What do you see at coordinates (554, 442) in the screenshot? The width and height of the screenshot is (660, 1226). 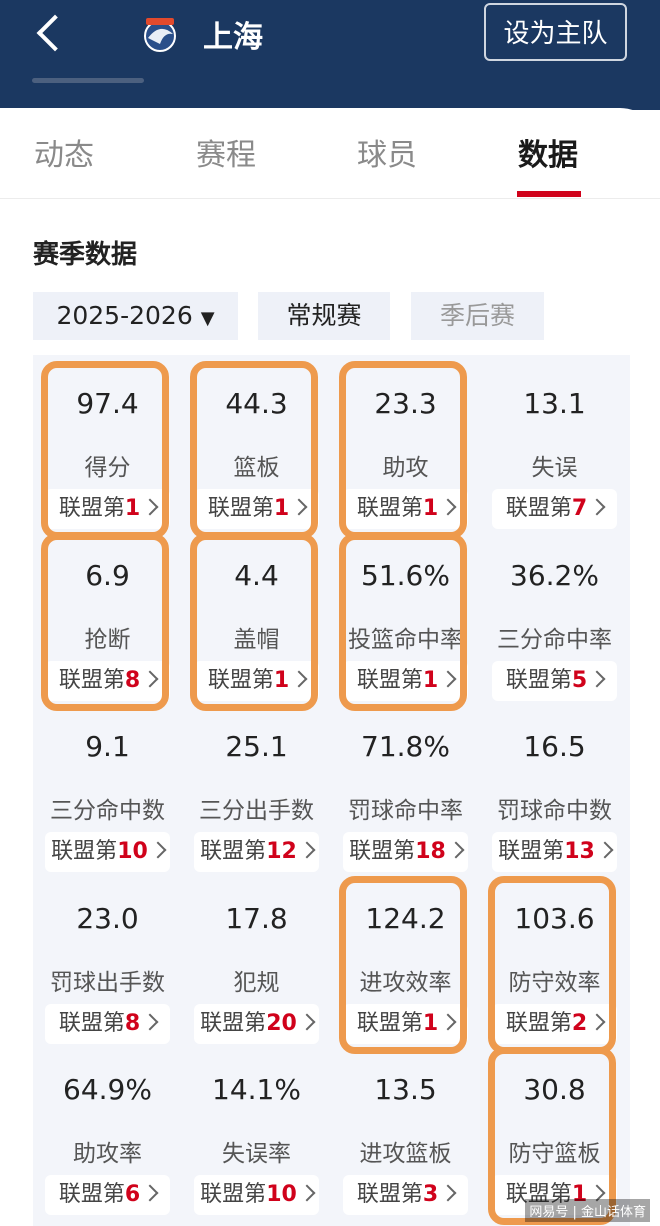 I see `stat-cell: 13.1 失误 联盟第7` at bounding box center [554, 442].